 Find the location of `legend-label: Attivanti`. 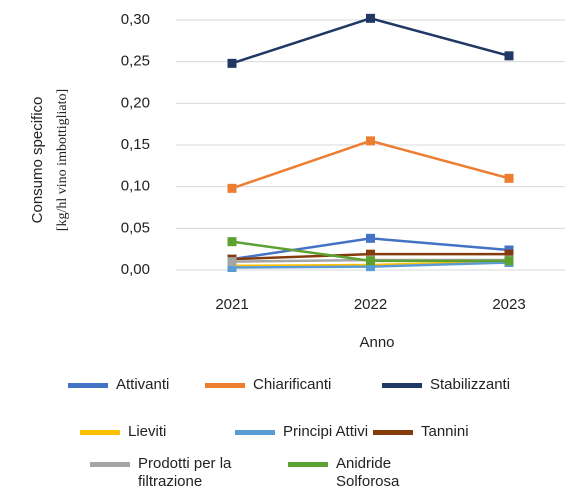

legend-label: Attivanti is located at coordinates (143, 384).